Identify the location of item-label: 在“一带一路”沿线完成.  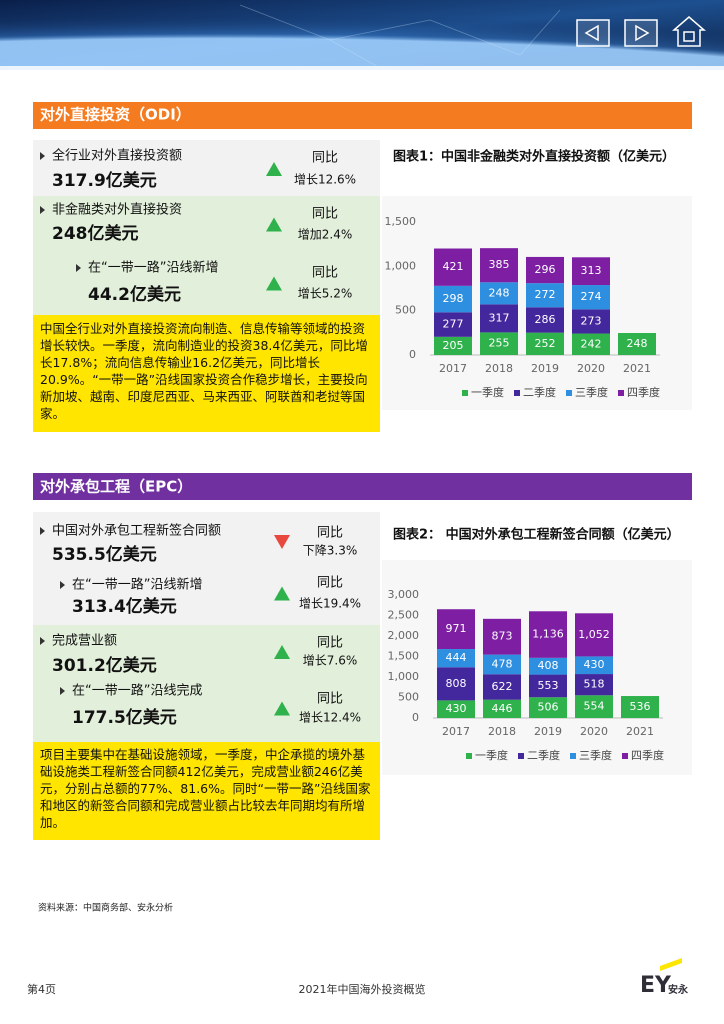
(137, 691).